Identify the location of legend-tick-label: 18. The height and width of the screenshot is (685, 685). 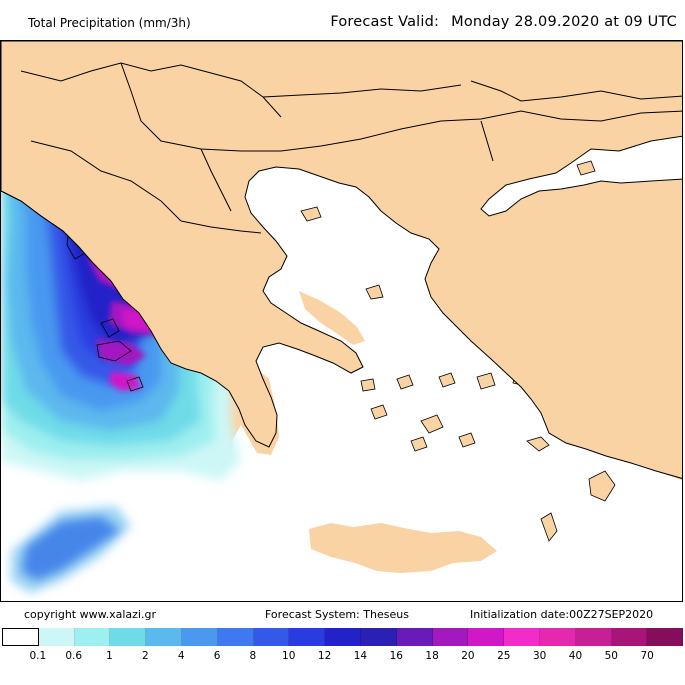
(432, 656).